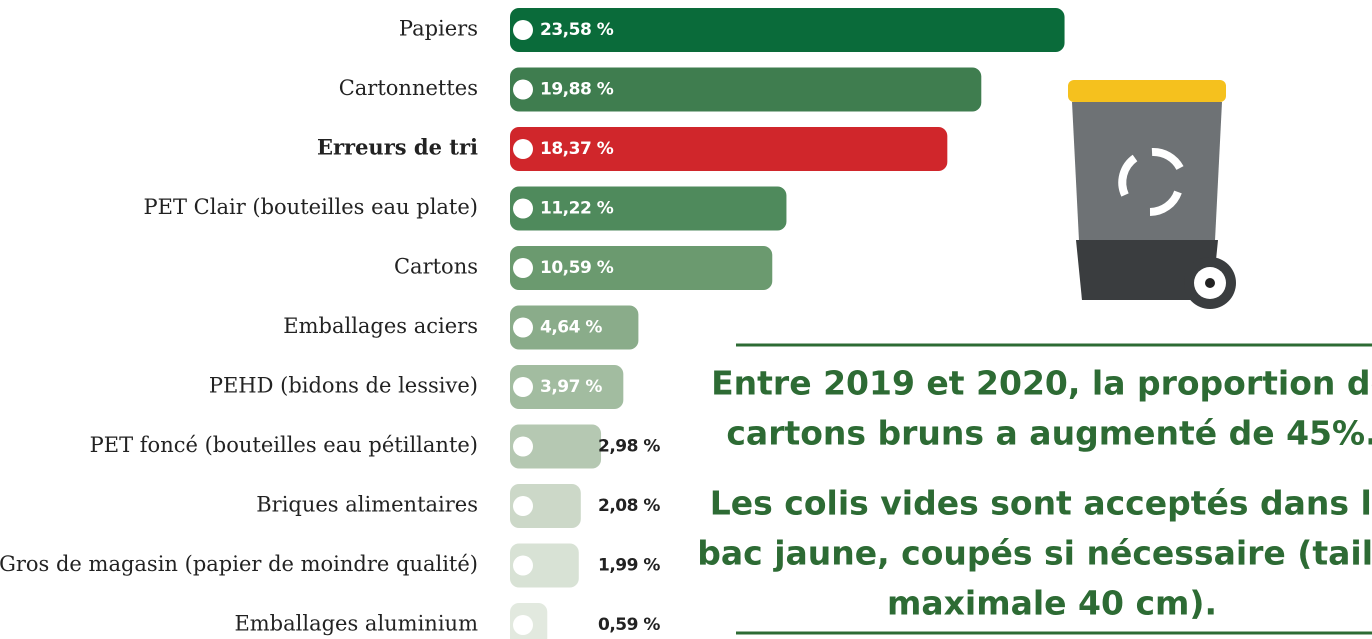  Describe the element at coordinates (629, 566) in the screenshot. I see `value-label: 1,99 %` at that location.